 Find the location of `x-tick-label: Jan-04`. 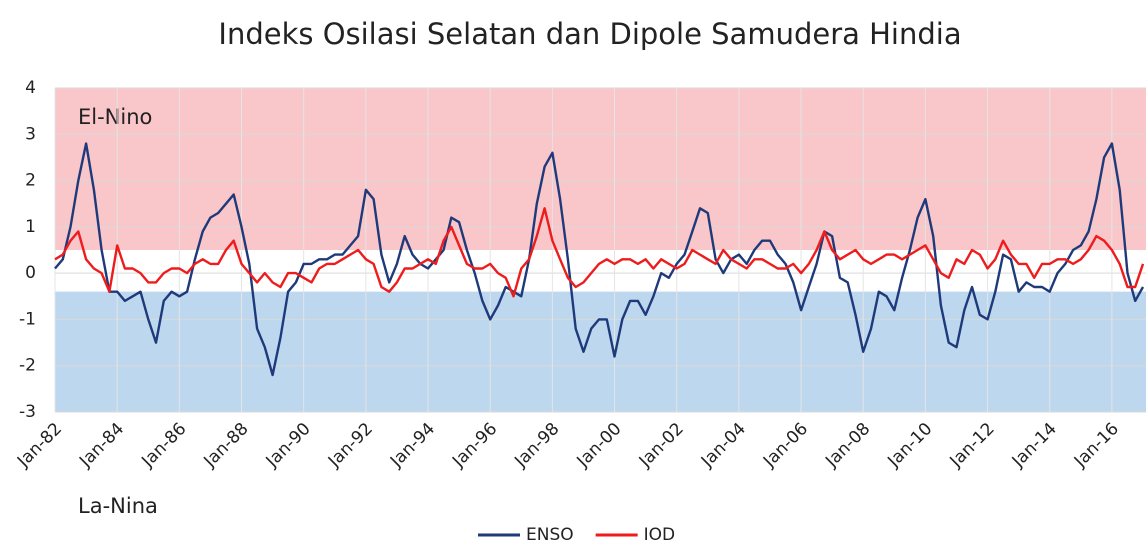

x-tick-label: Jan-04 is located at coordinates (723, 445).